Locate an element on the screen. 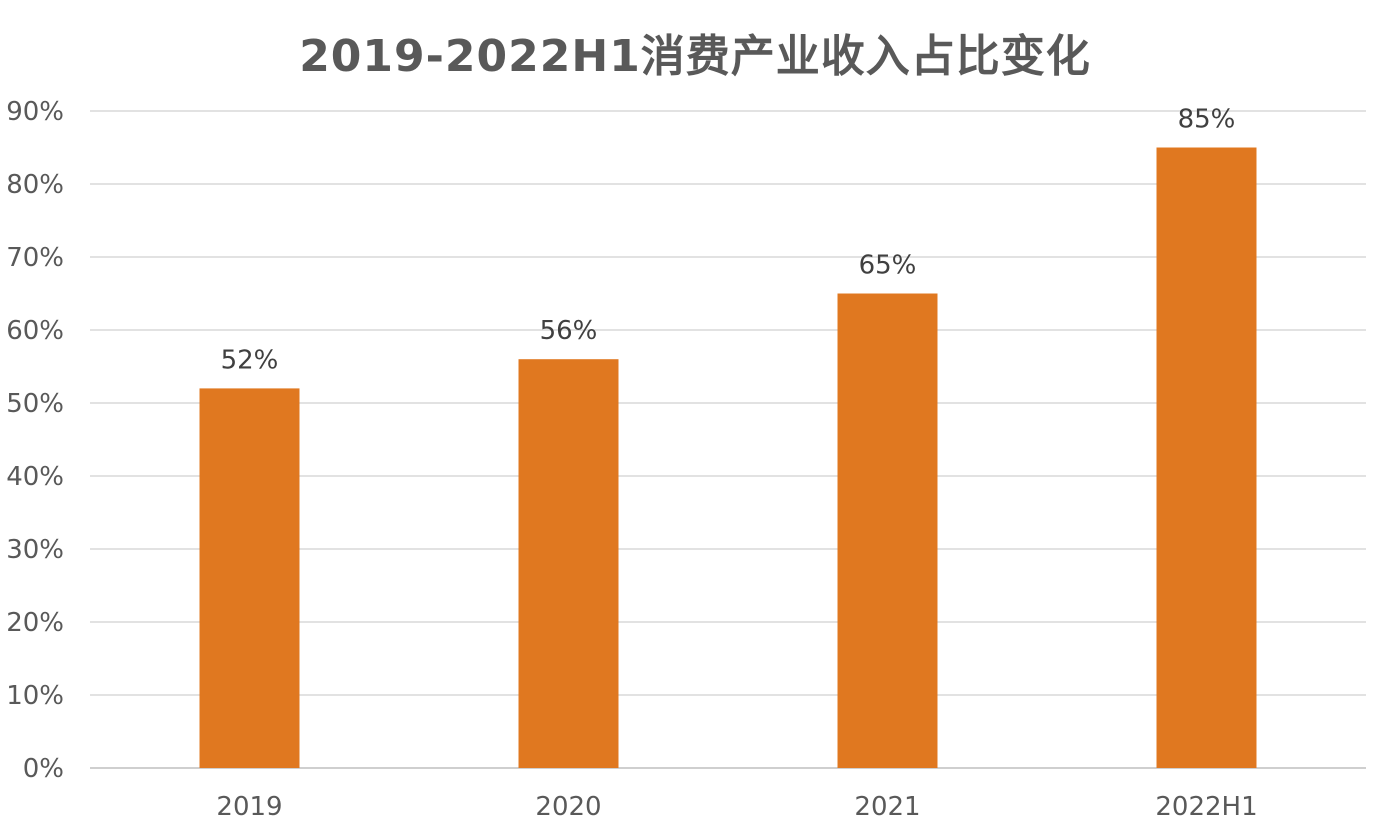 Image resolution: width=1390 pixels, height=834 pixels. data-label: 65% is located at coordinates (888, 266).